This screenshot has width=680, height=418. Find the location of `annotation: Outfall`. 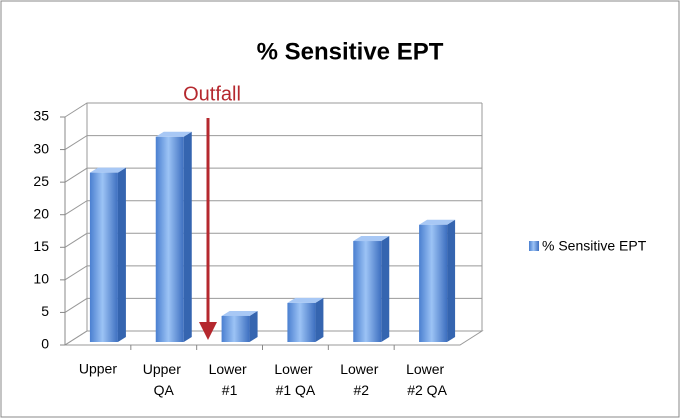

annotation: Outfall is located at coordinates (212, 94).